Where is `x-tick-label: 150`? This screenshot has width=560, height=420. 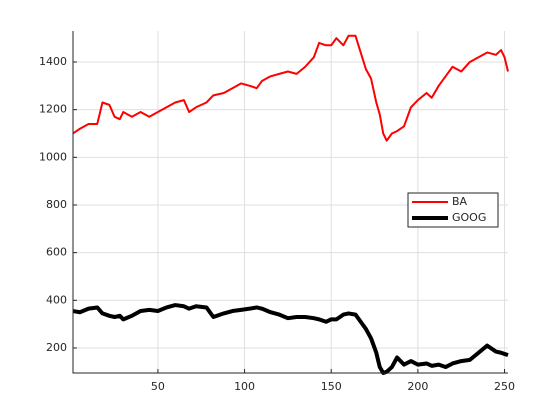
x-tick-label: 150 is located at coordinates (331, 386).